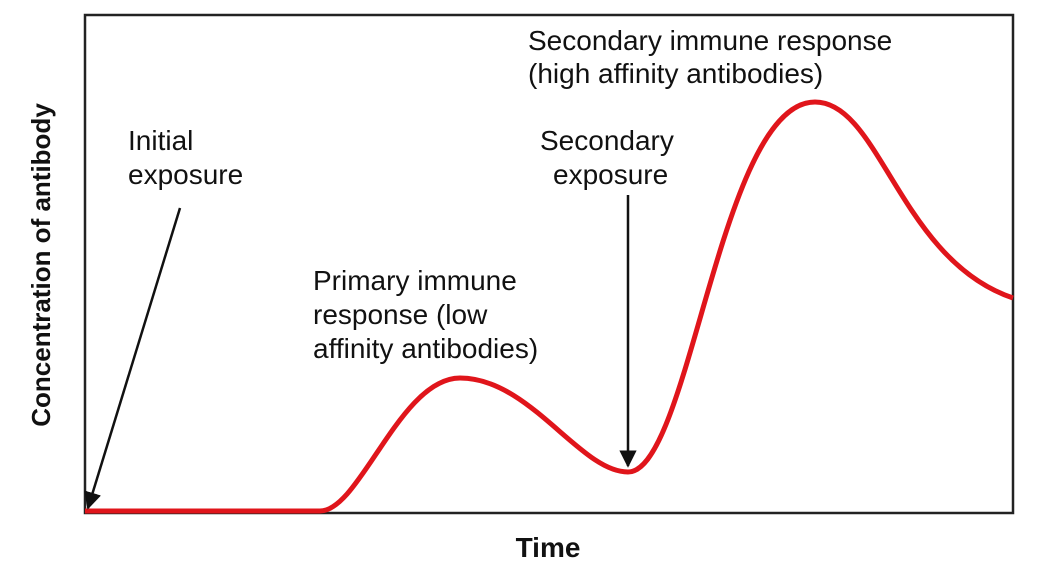 The height and width of the screenshot is (576, 1038). Describe the element at coordinates (607, 140) in the screenshot. I see `annotation-line: Secondary` at that location.